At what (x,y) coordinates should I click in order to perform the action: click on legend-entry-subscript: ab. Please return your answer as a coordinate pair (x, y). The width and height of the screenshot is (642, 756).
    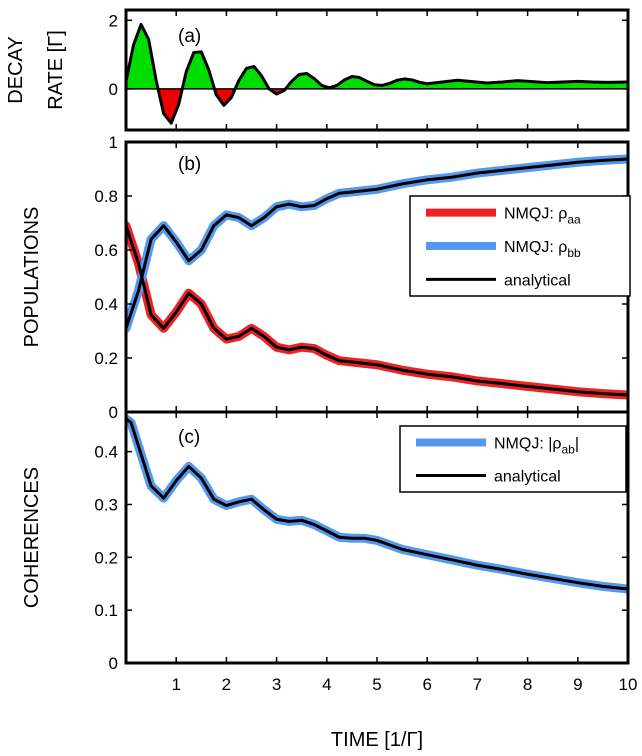
    Looking at the image, I should click on (568, 450).